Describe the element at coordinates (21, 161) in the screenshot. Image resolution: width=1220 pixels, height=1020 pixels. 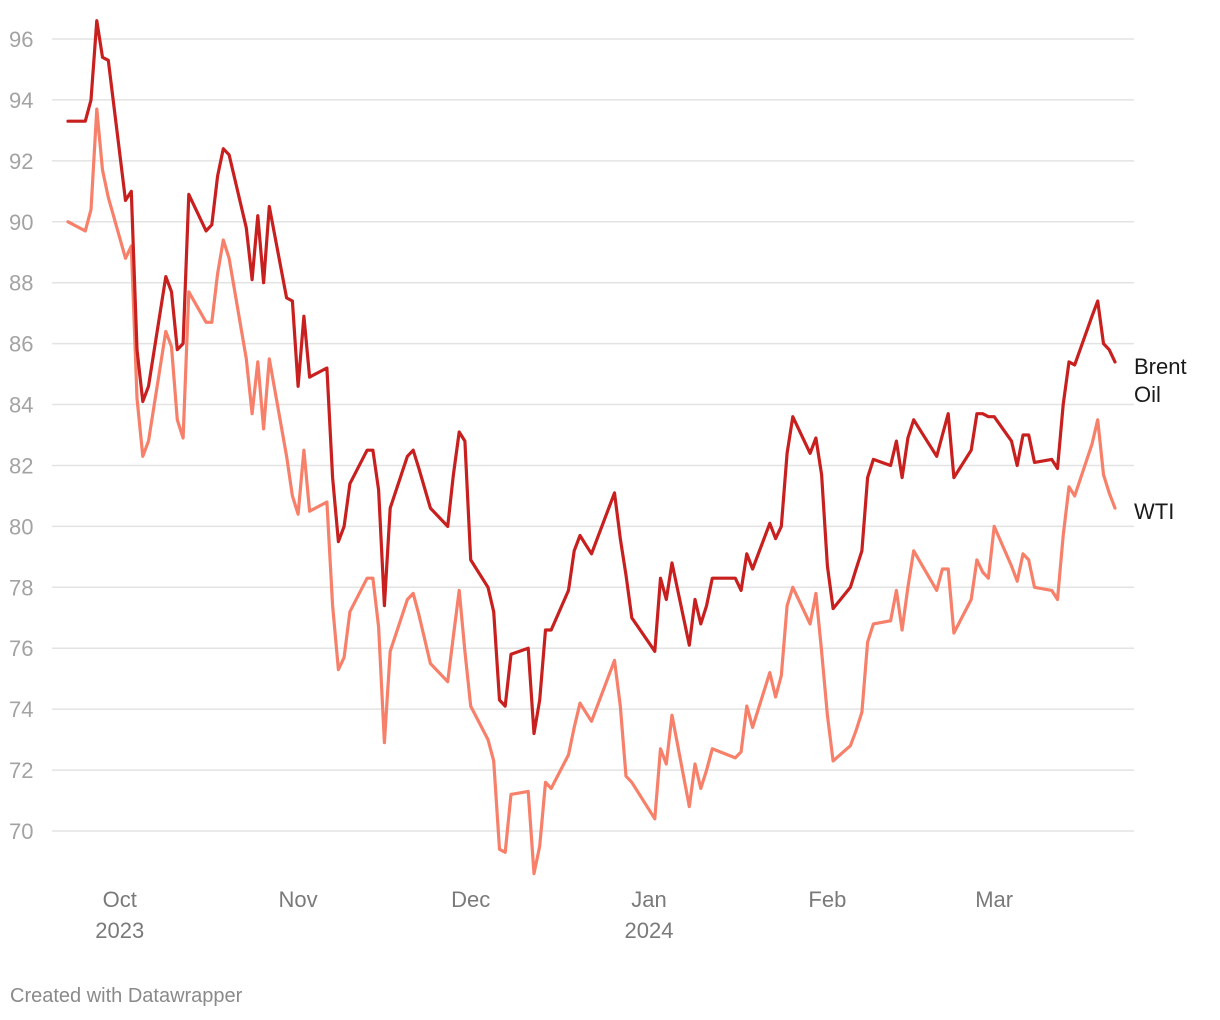
I see `y-tick-label-92: 92` at that location.